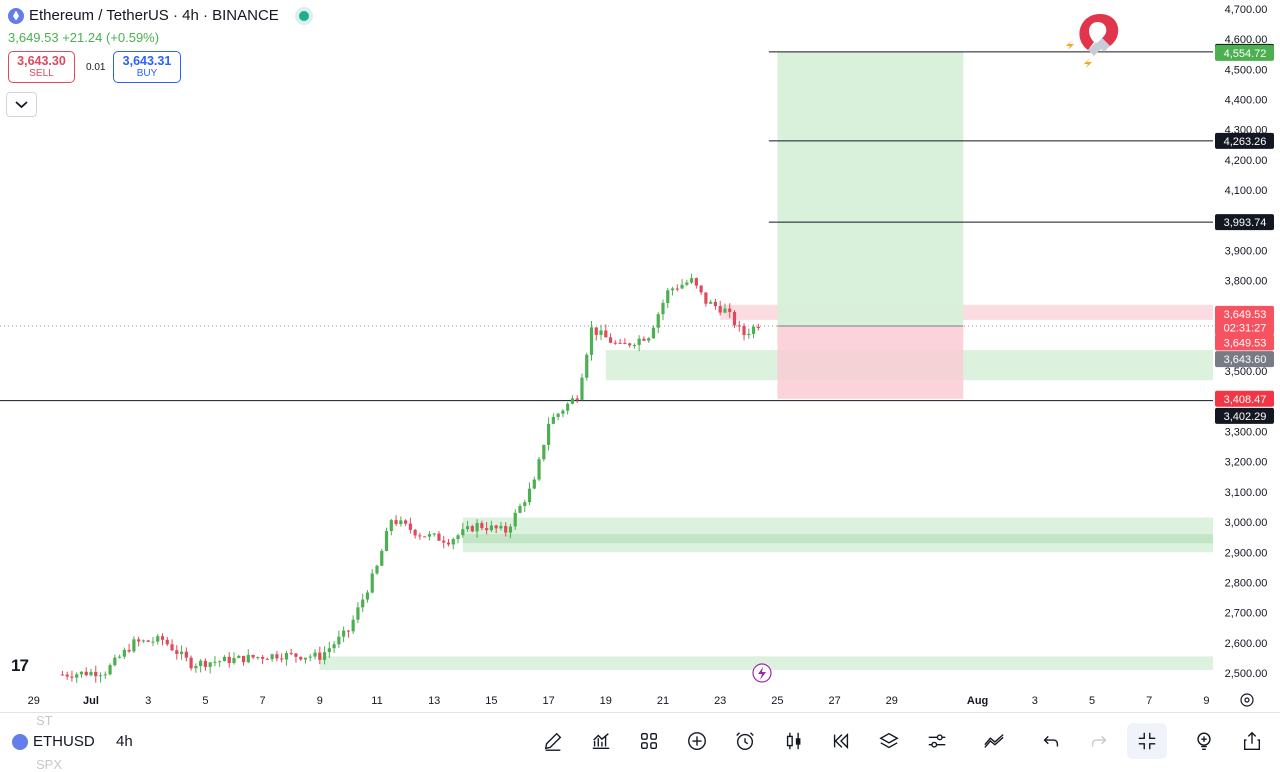 The width and height of the screenshot is (1280, 772). Describe the element at coordinates (158, 15) in the screenshot. I see `symbol-header: Ethereum / TetherUS · 4h · BINANCE` at that location.